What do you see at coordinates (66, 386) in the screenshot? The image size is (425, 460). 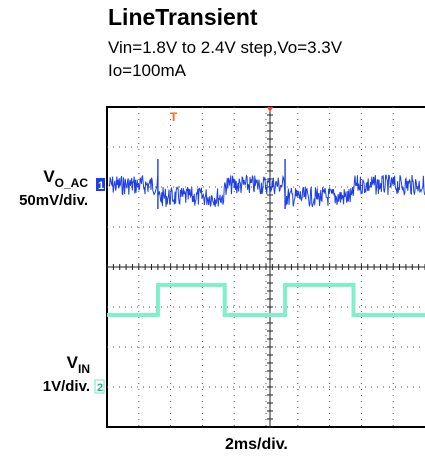 I see `ch2-scale: 1V/div.` at bounding box center [66, 386].